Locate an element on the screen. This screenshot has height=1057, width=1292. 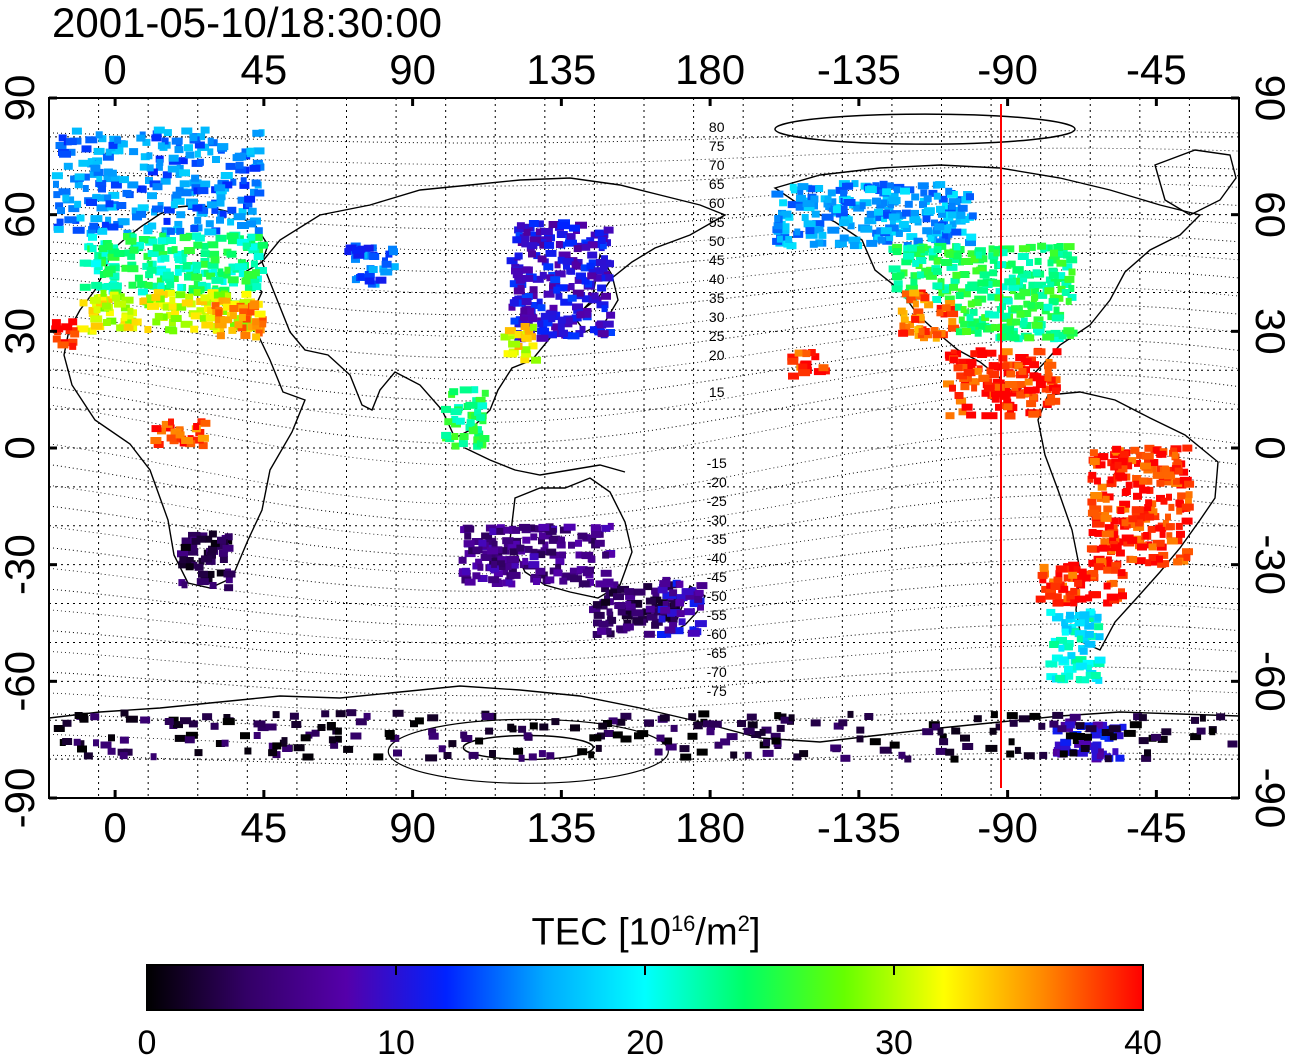
x-tick-label-top: 180 is located at coordinates (710, 69).